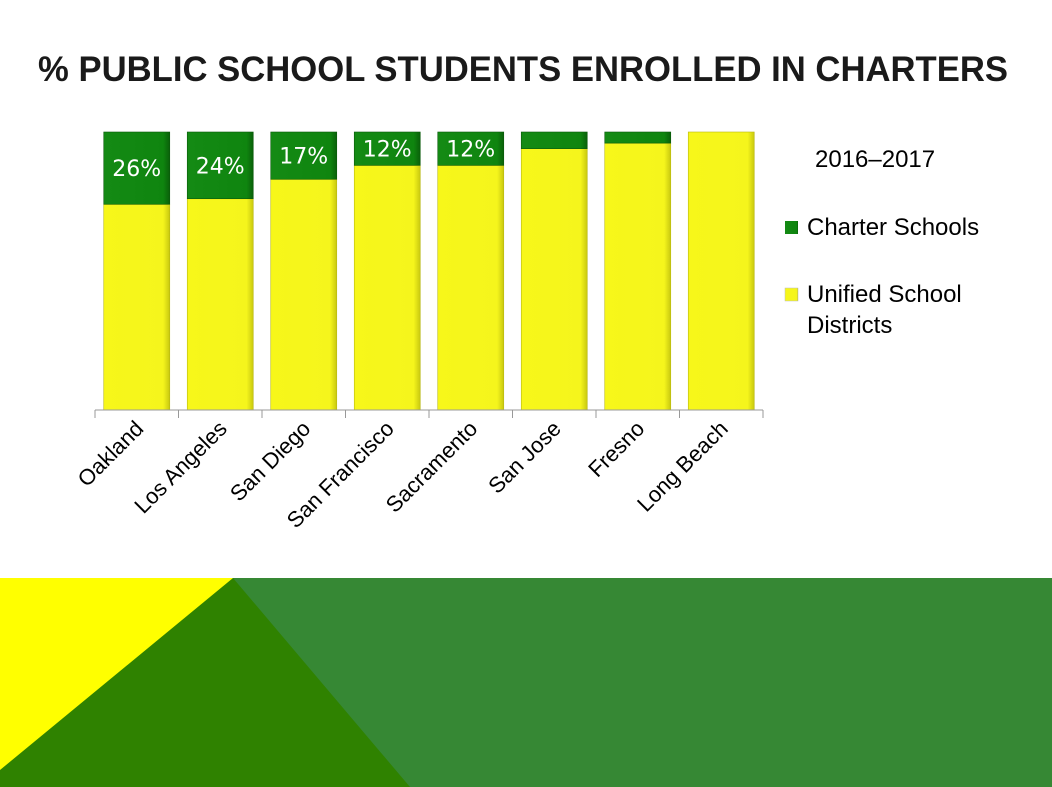 This screenshot has width=1052, height=787. What do you see at coordinates (791, 294) in the screenshot?
I see `legend-swatch-unified` at bounding box center [791, 294].